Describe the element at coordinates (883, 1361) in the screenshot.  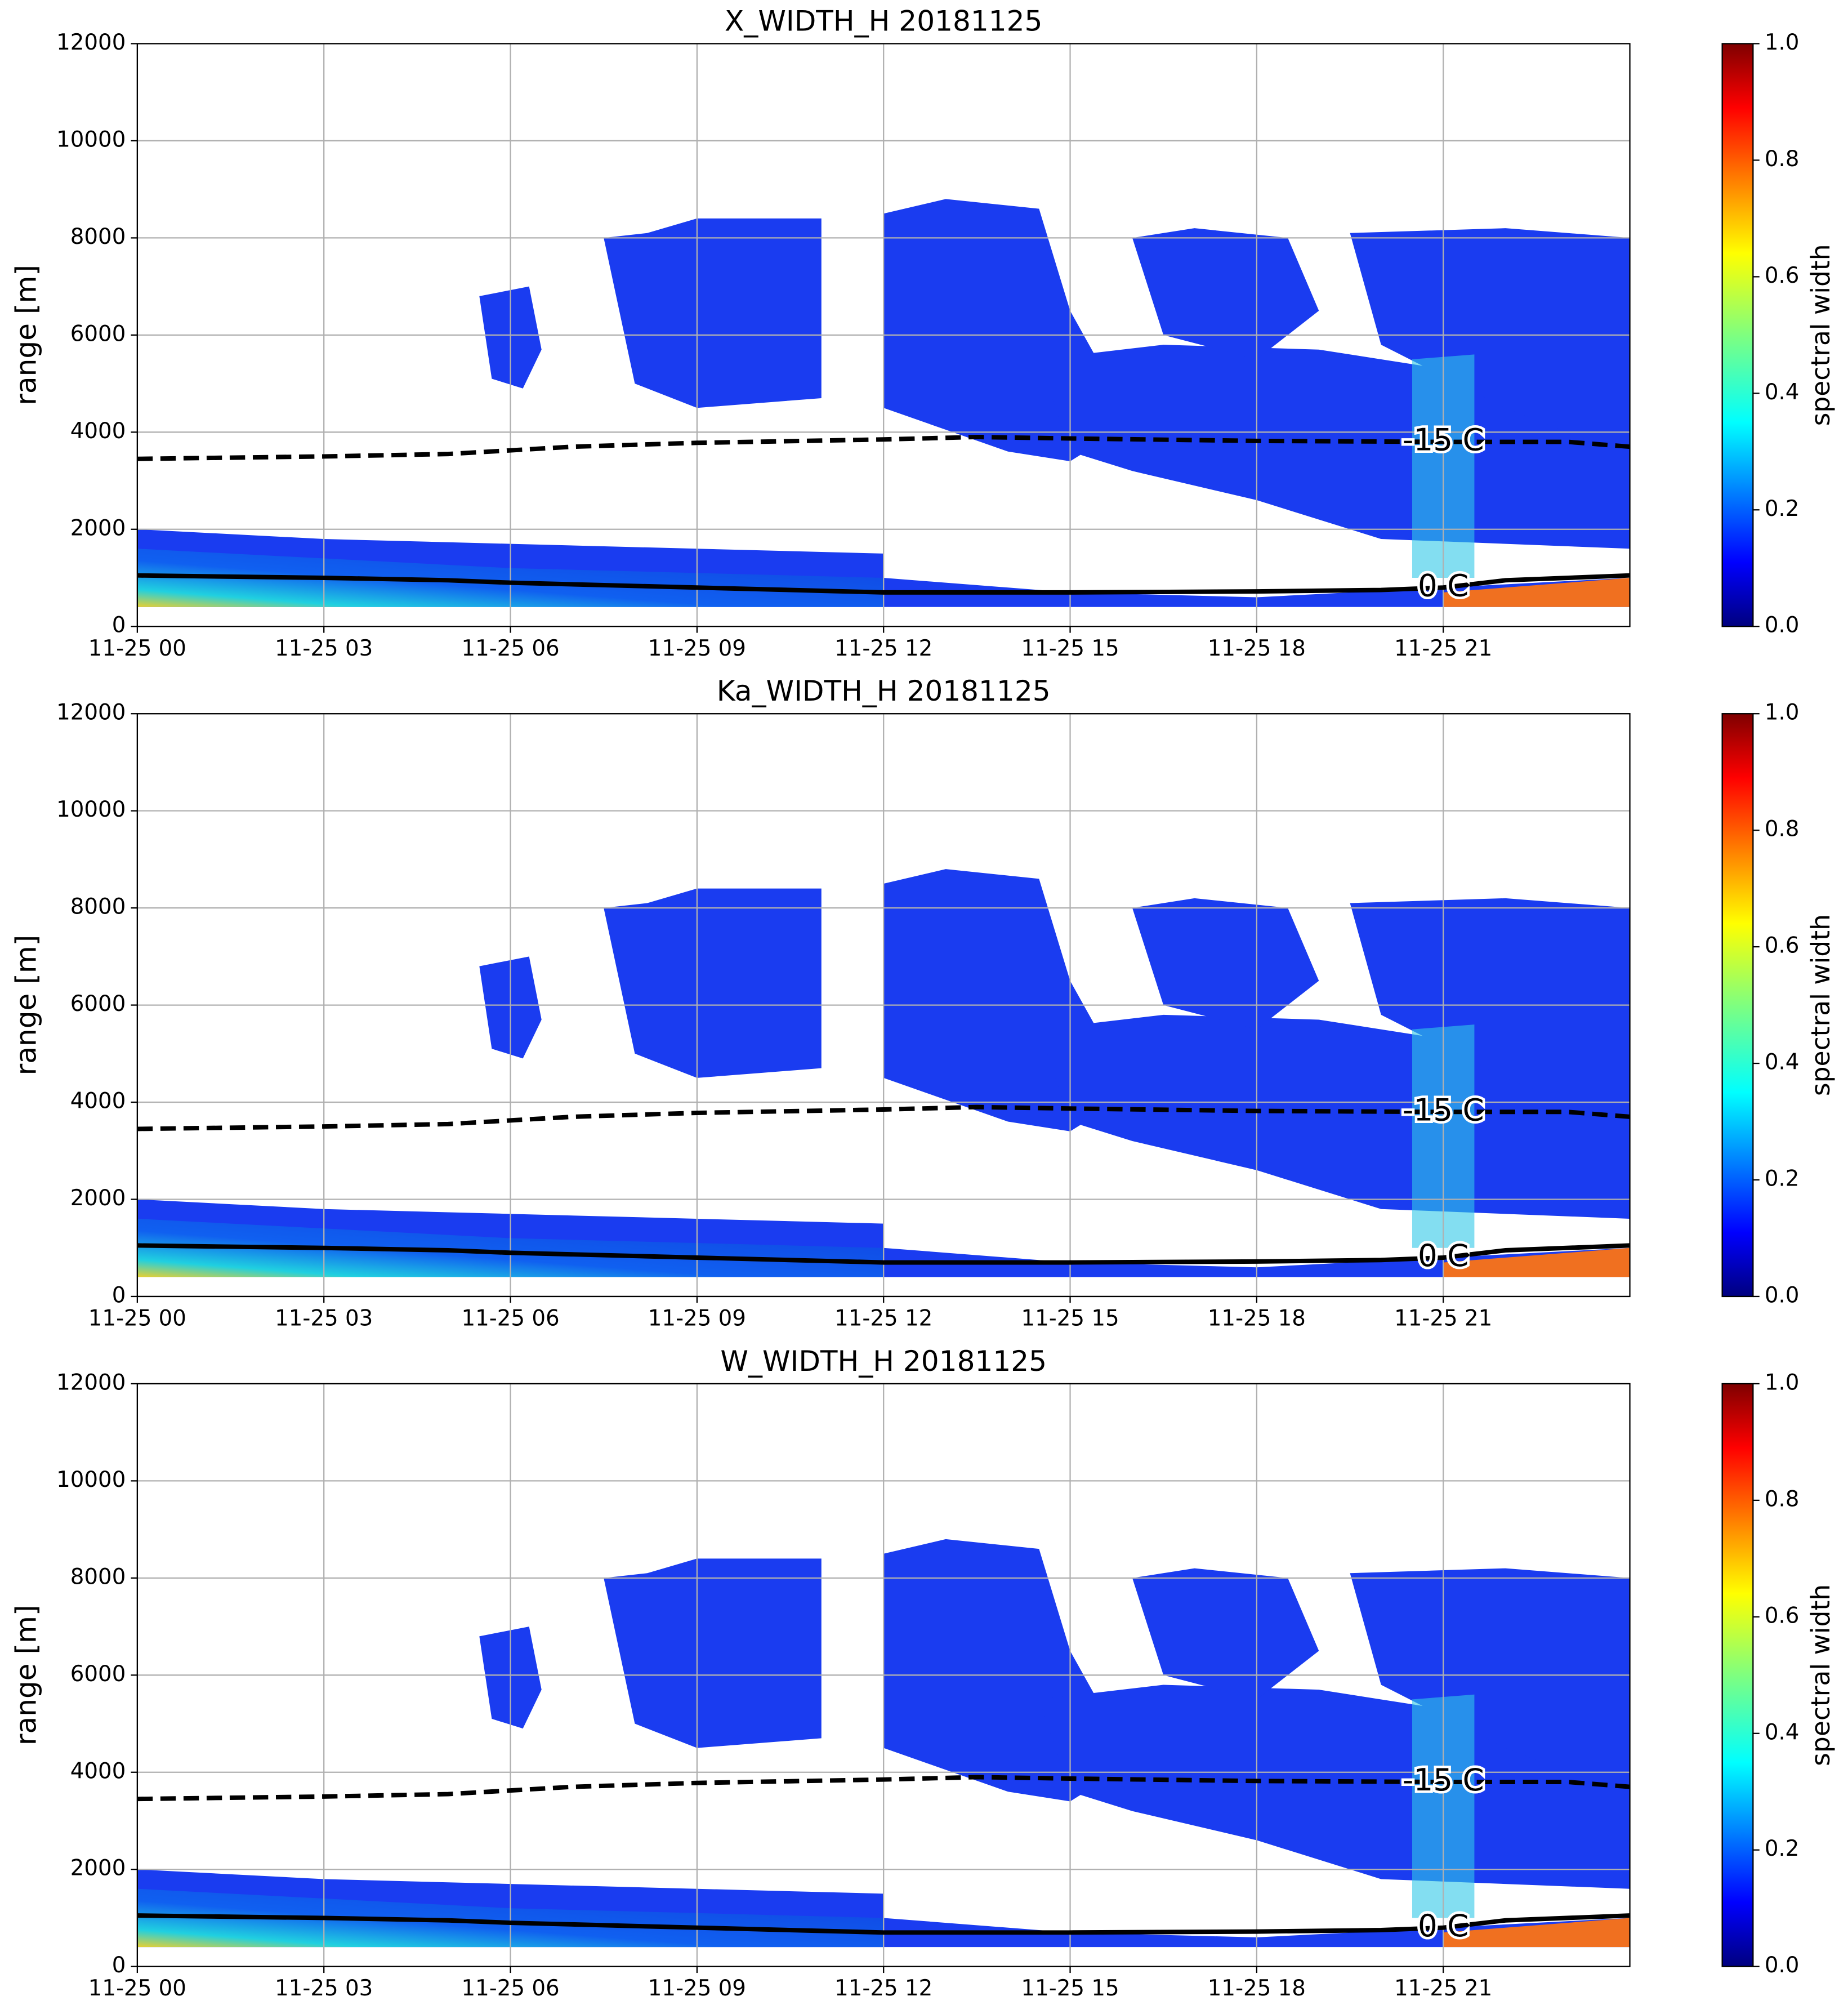
I see `chart-title: W_WIDTH_H 20181125` at that location.